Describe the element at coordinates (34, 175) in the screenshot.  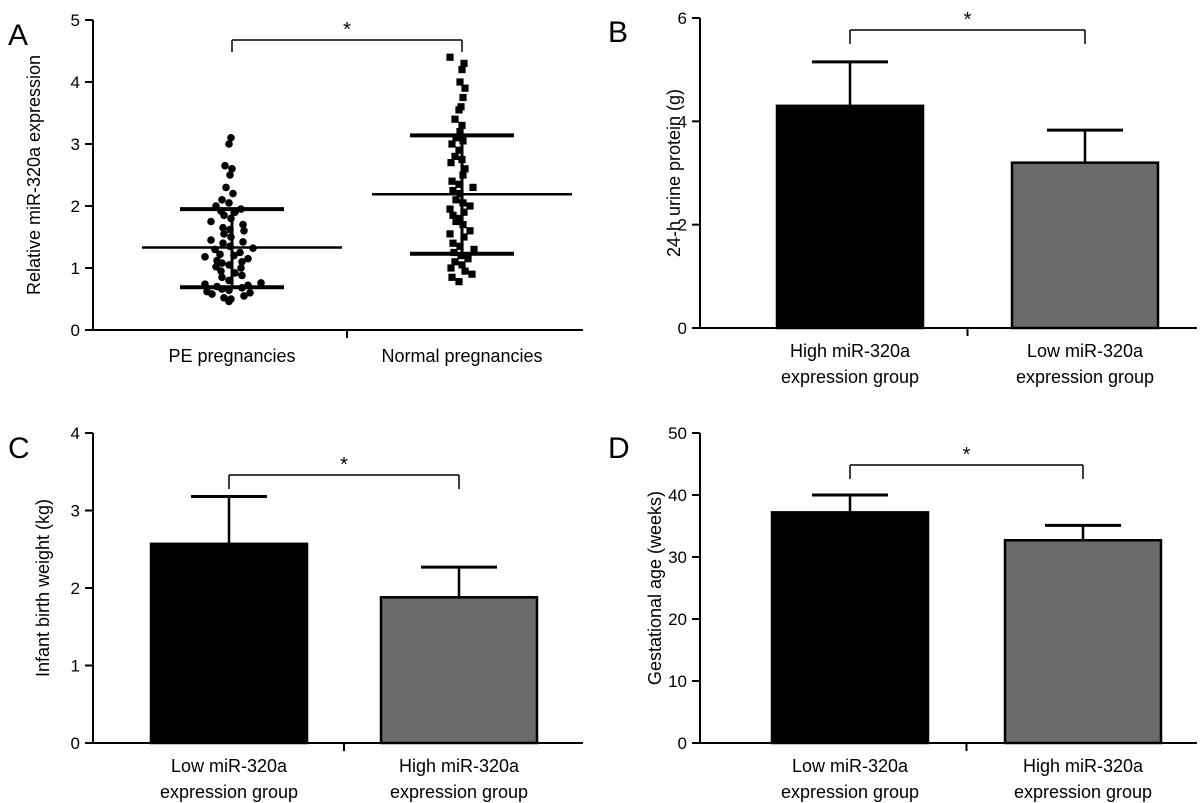
I see `y-axis-title: Relative miR-320a expression` at that location.